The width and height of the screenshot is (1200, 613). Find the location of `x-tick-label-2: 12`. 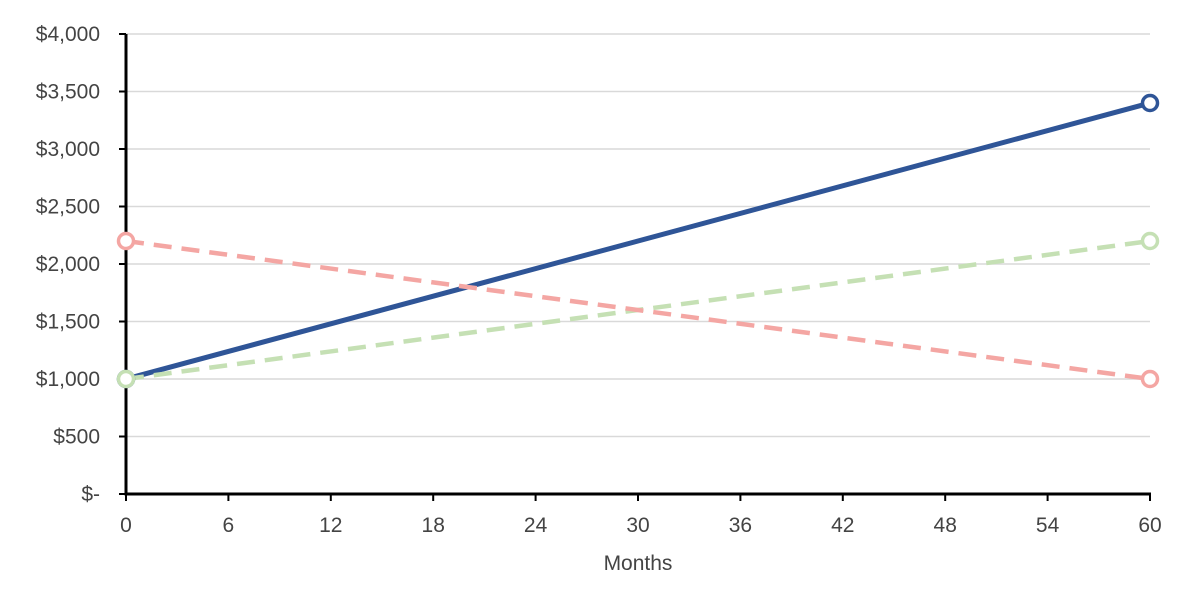

x-tick-label-2: 12 is located at coordinates (330, 525).